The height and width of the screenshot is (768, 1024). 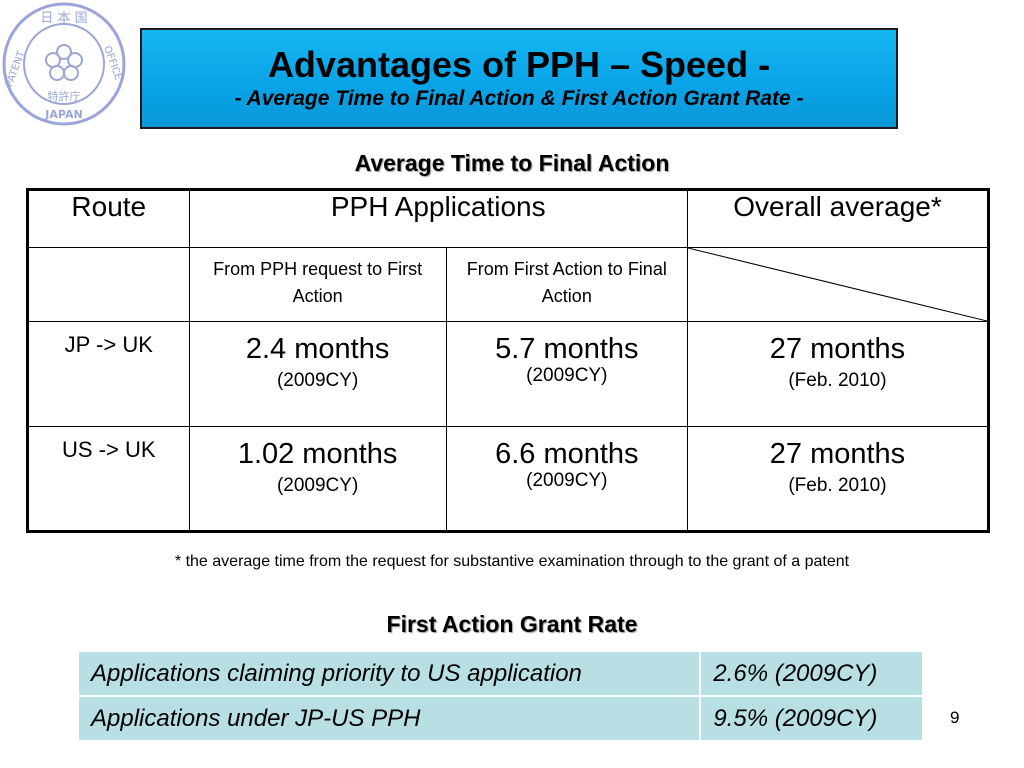 What do you see at coordinates (317, 284) in the screenshot?
I see `subheader-request-to-first-action: From PPH request to First Action` at bounding box center [317, 284].